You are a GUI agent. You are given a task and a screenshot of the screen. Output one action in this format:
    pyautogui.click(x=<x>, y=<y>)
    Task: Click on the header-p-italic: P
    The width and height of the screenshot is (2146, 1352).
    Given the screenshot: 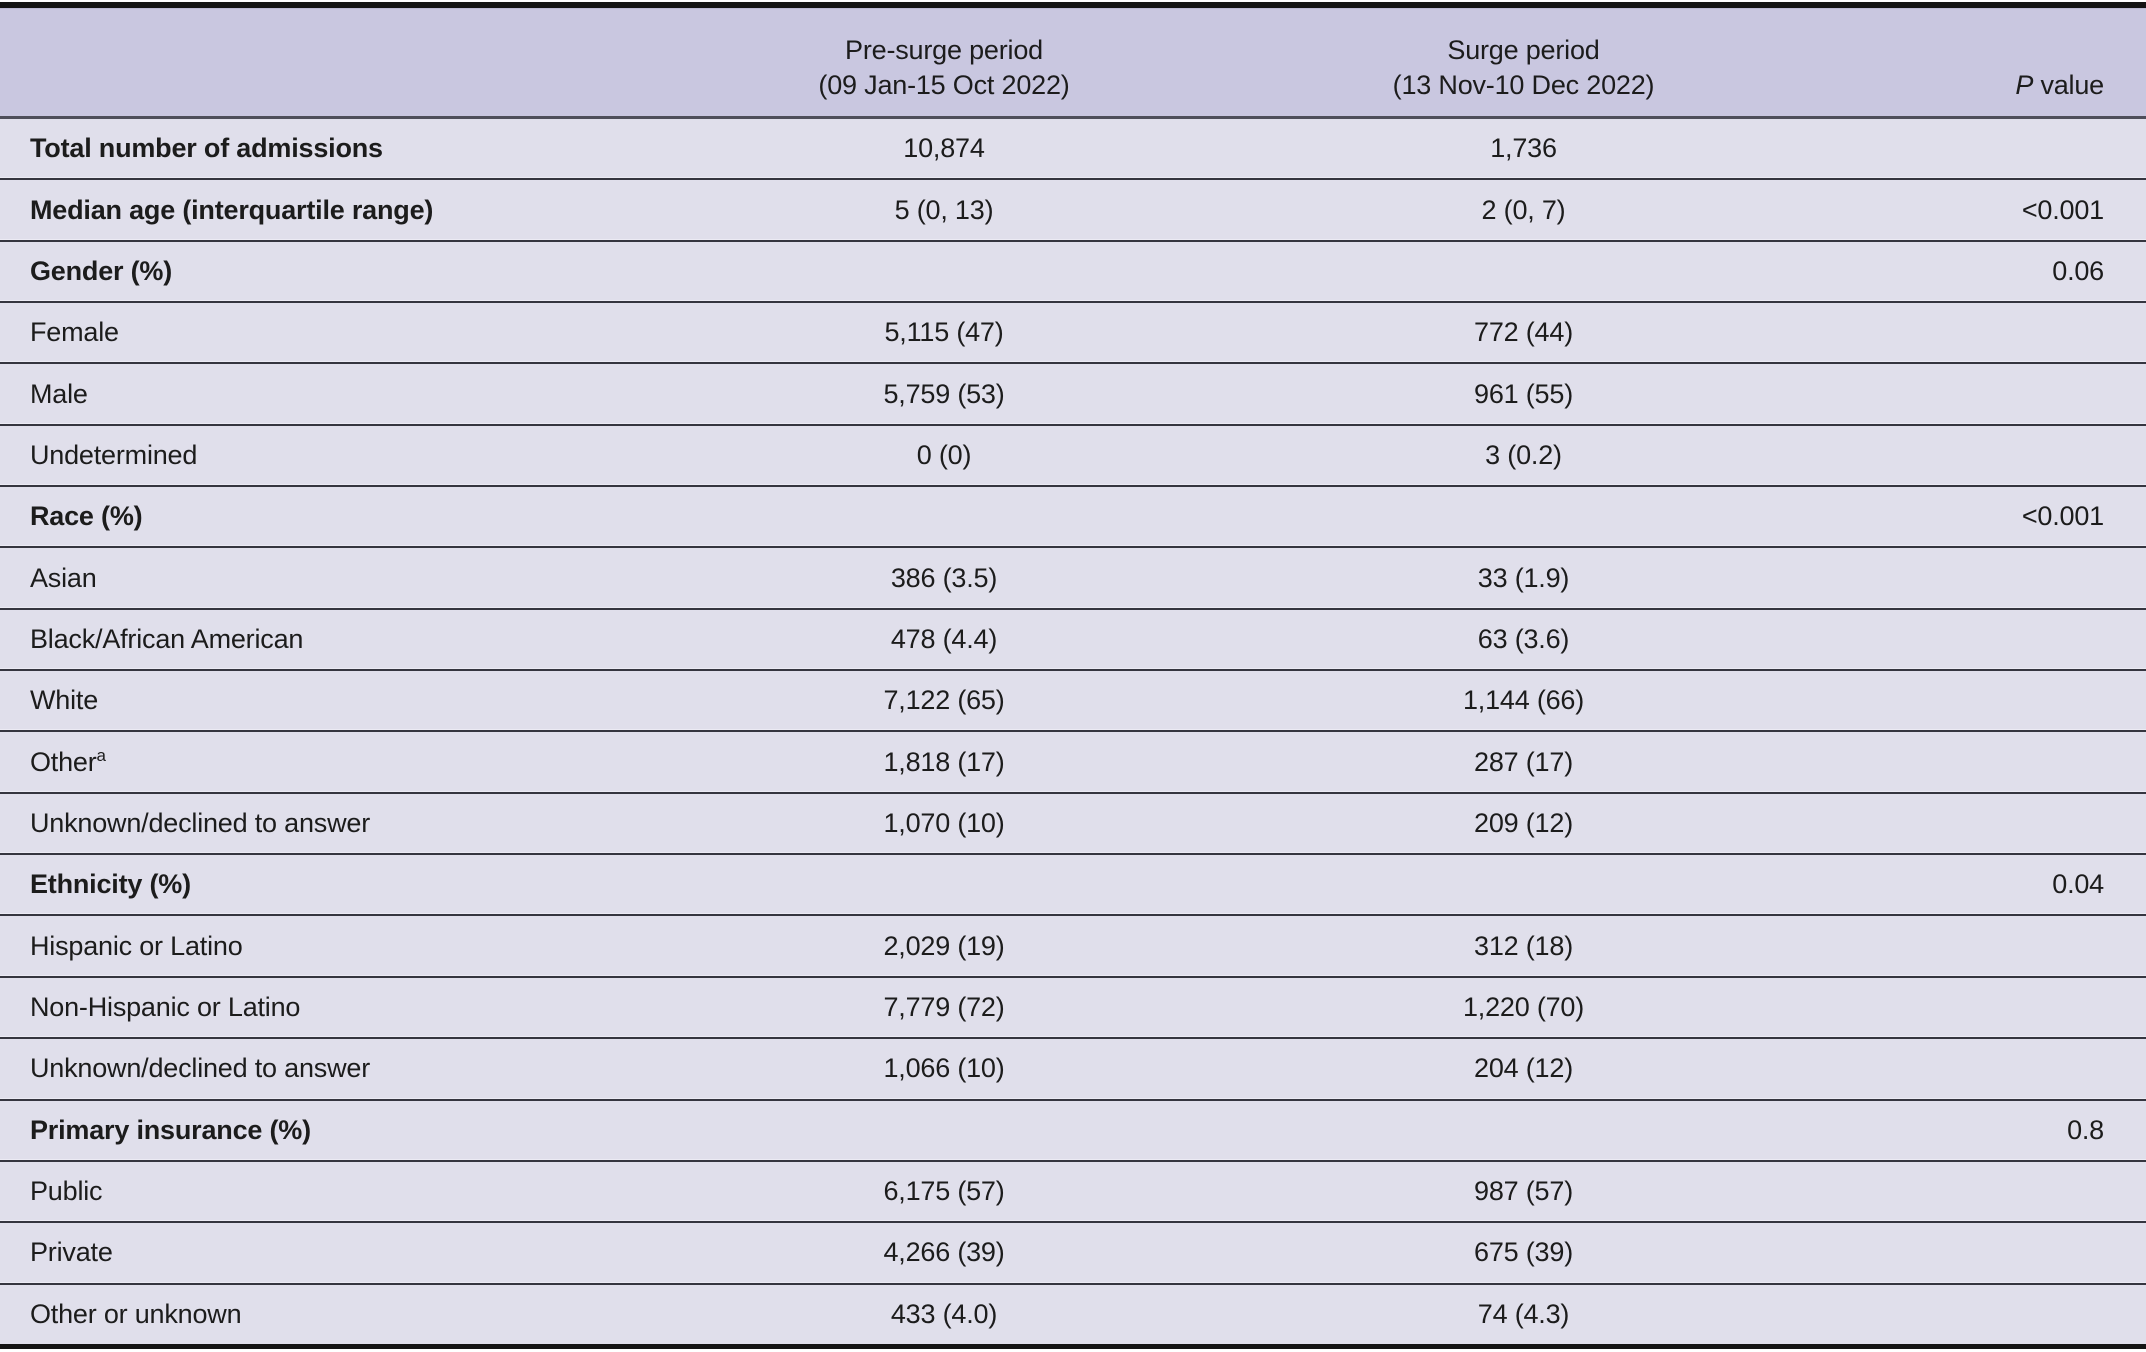 What is the action you would take?
    pyautogui.click(x=2024, y=85)
    